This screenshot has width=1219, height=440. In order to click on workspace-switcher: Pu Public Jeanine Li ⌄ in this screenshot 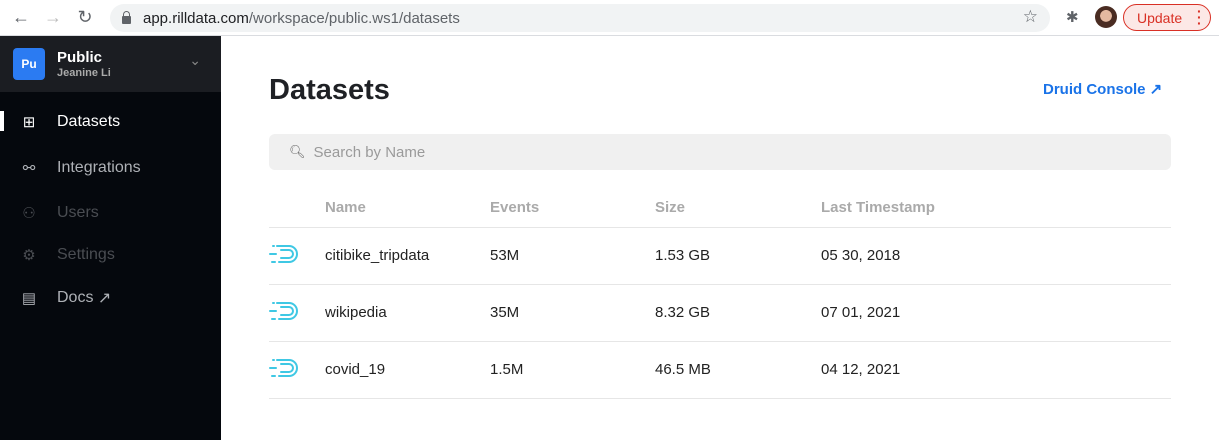, I will do `click(110, 64)`.